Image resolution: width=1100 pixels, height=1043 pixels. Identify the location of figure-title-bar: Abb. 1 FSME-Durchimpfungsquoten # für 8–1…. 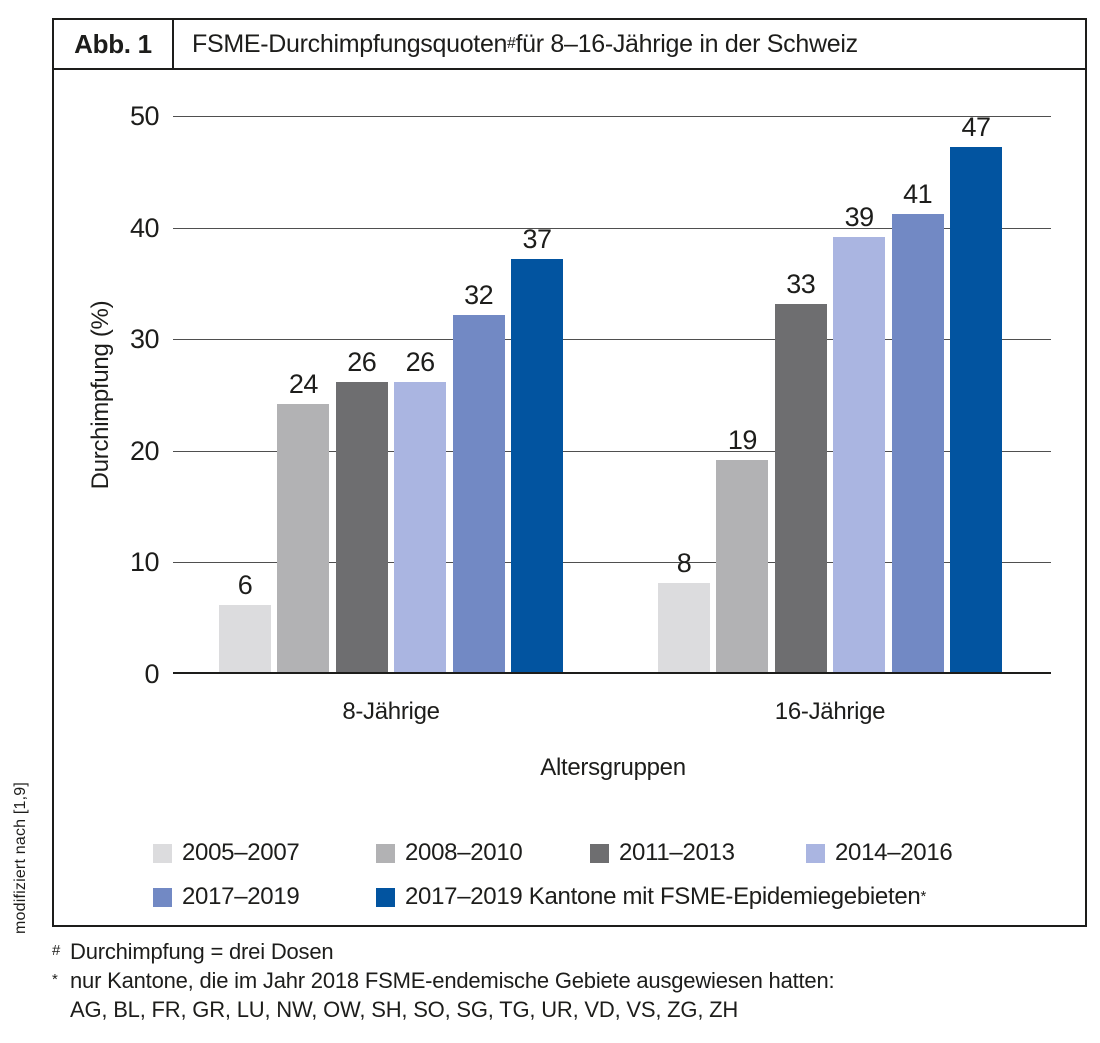
(569, 45).